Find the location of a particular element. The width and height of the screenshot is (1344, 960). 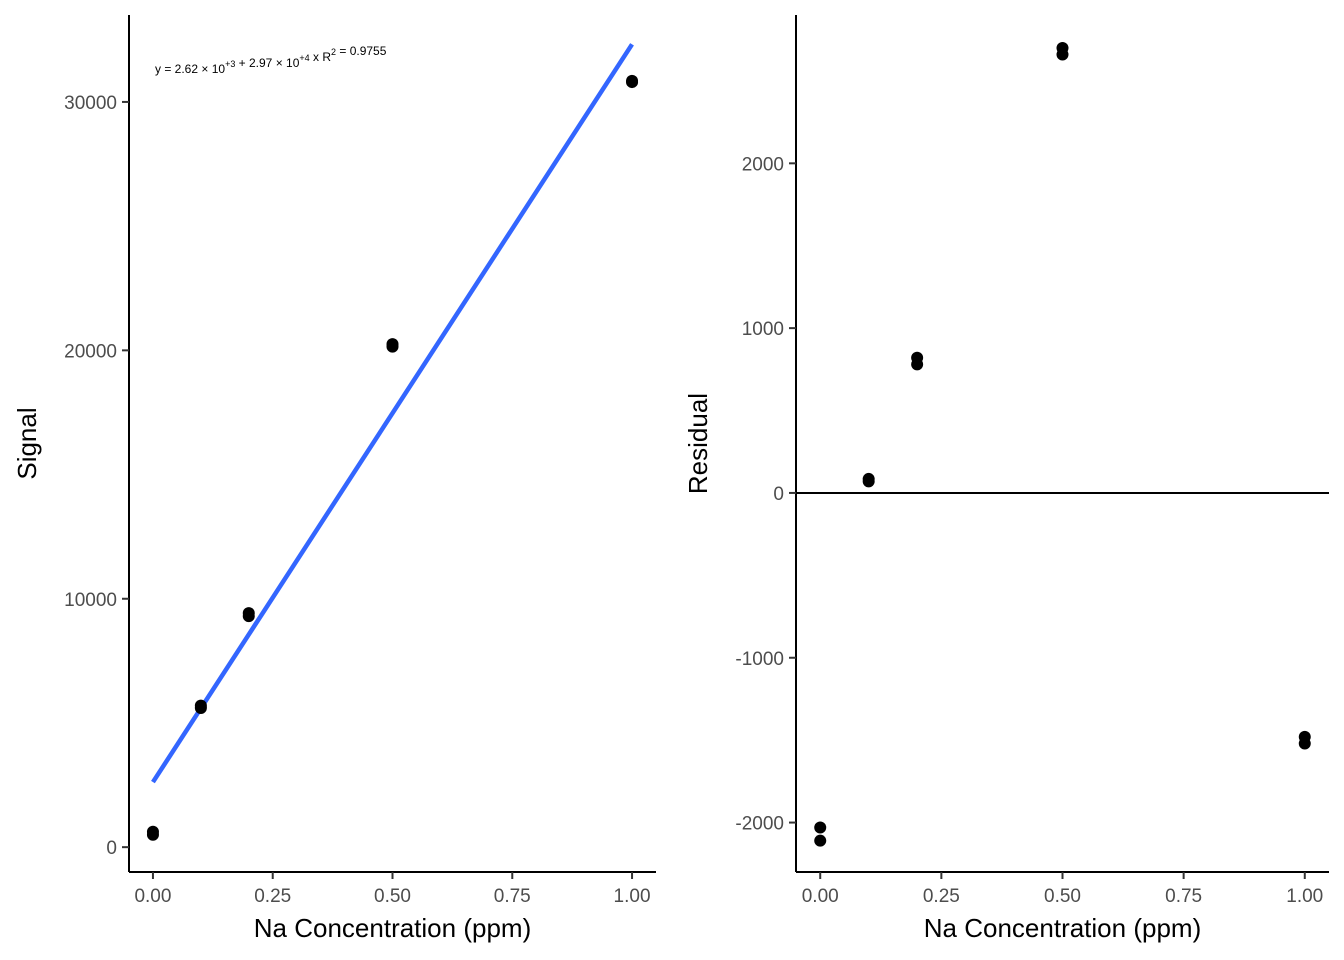

equation-text: y = 2.62 × 10 is located at coordinates (190, 69).